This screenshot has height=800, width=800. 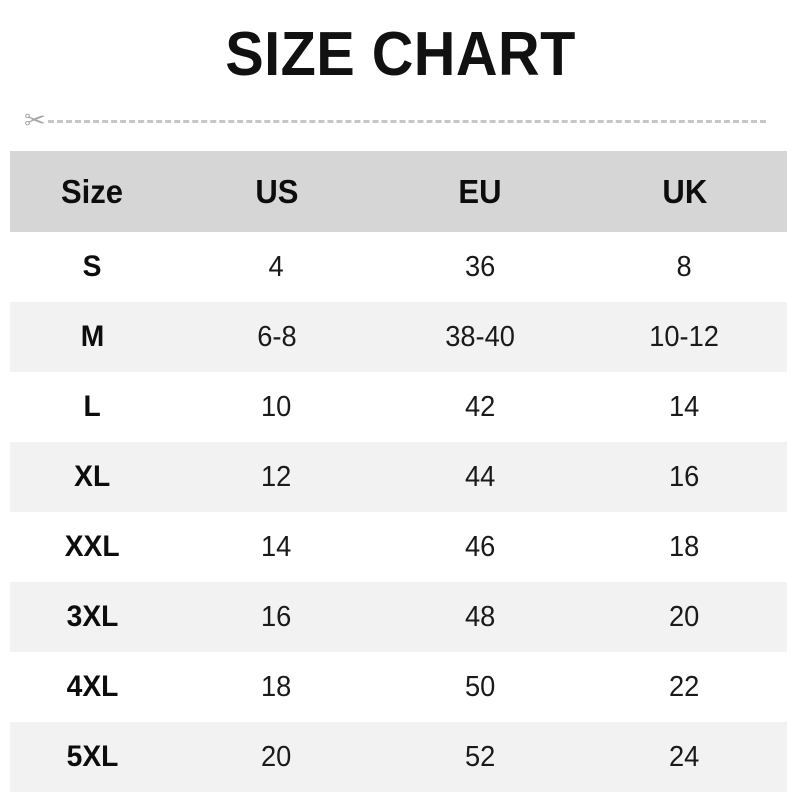 I want to click on cell-us-value: 18, so click(x=276, y=686).